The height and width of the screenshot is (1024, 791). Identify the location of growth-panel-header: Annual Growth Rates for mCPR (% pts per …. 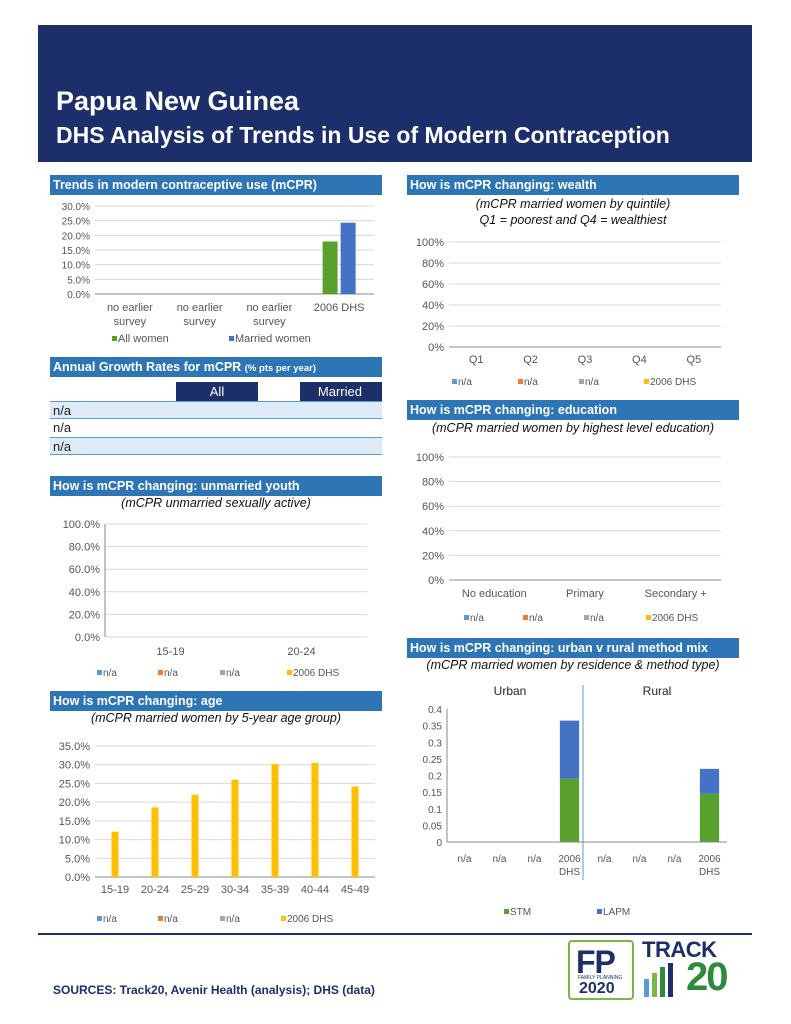
(216, 367).